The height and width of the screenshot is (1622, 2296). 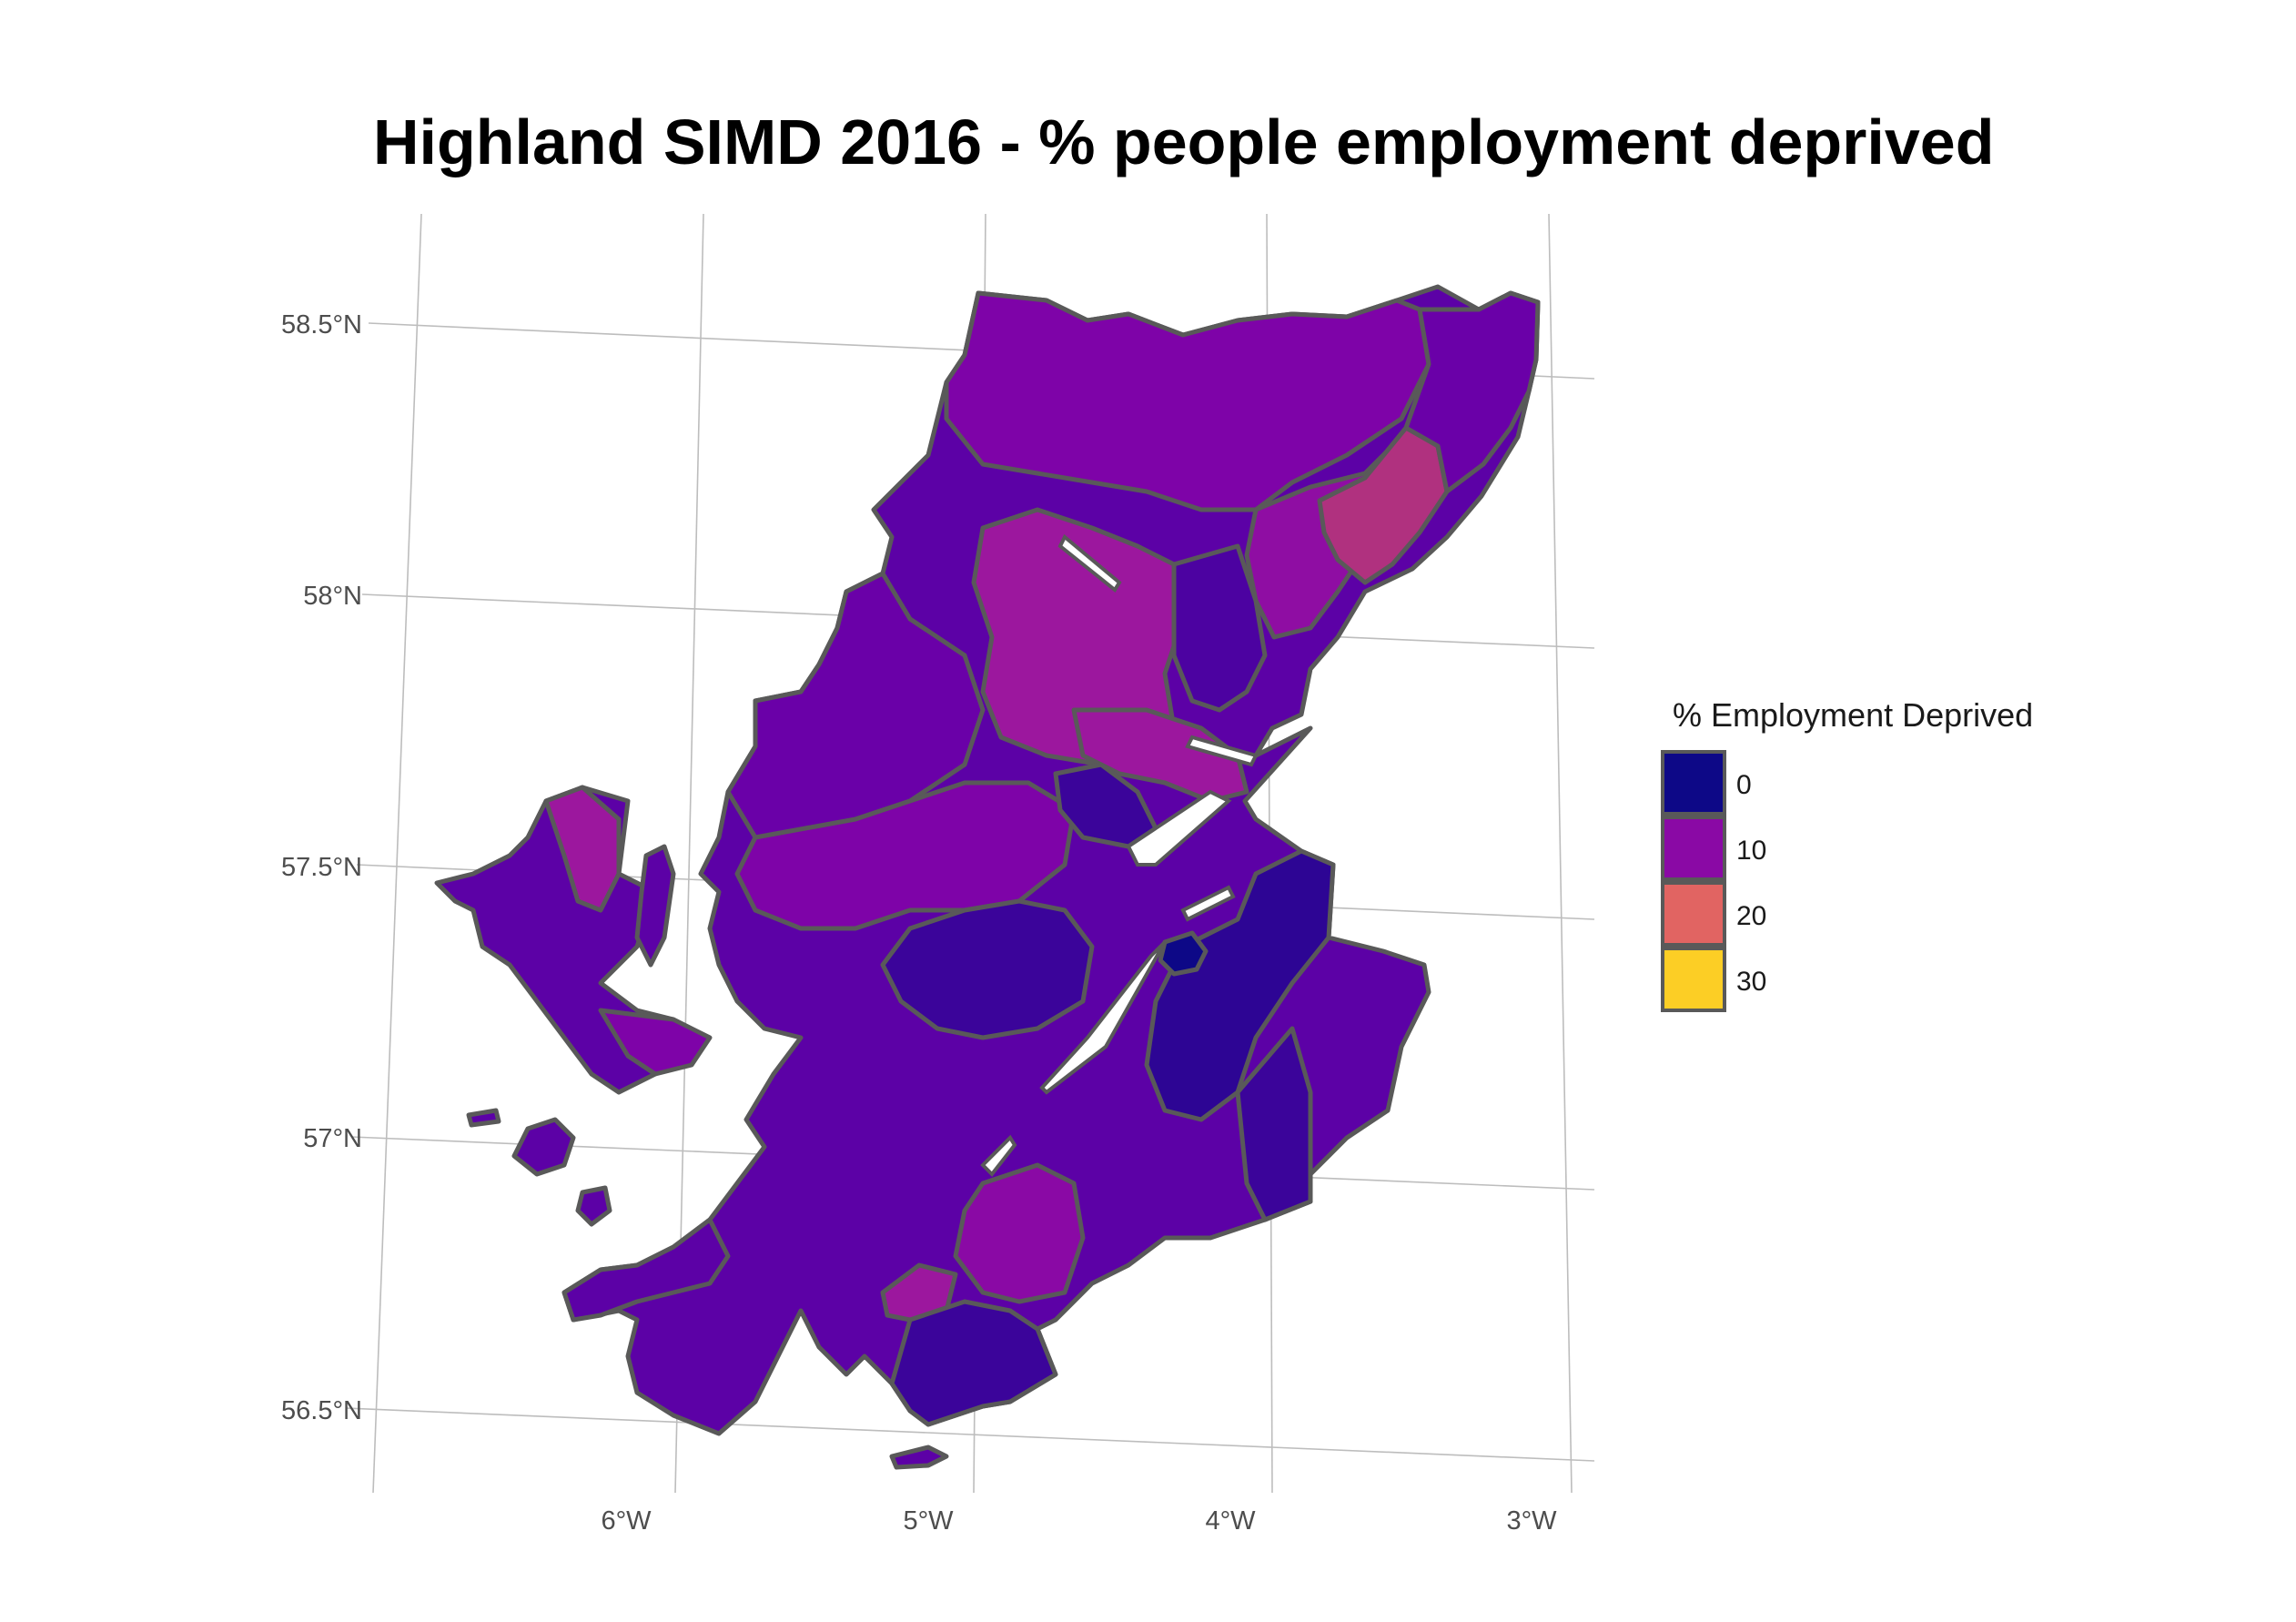 I want to click on coll-island, so click(x=919, y=1457).